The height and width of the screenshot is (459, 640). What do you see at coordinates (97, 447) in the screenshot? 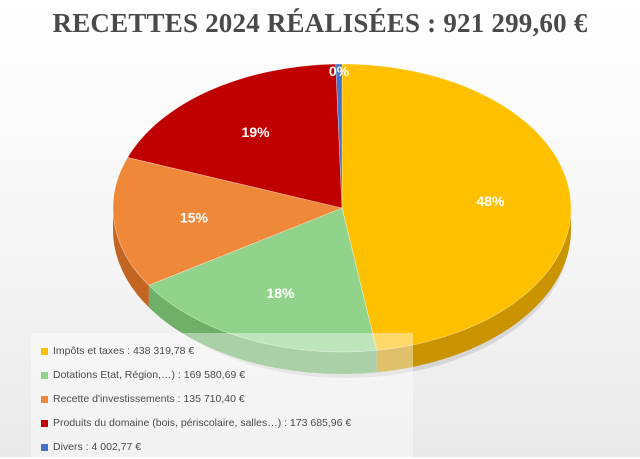
I see `legend-label-4: Divers : 4 002,77 €` at bounding box center [97, 447].